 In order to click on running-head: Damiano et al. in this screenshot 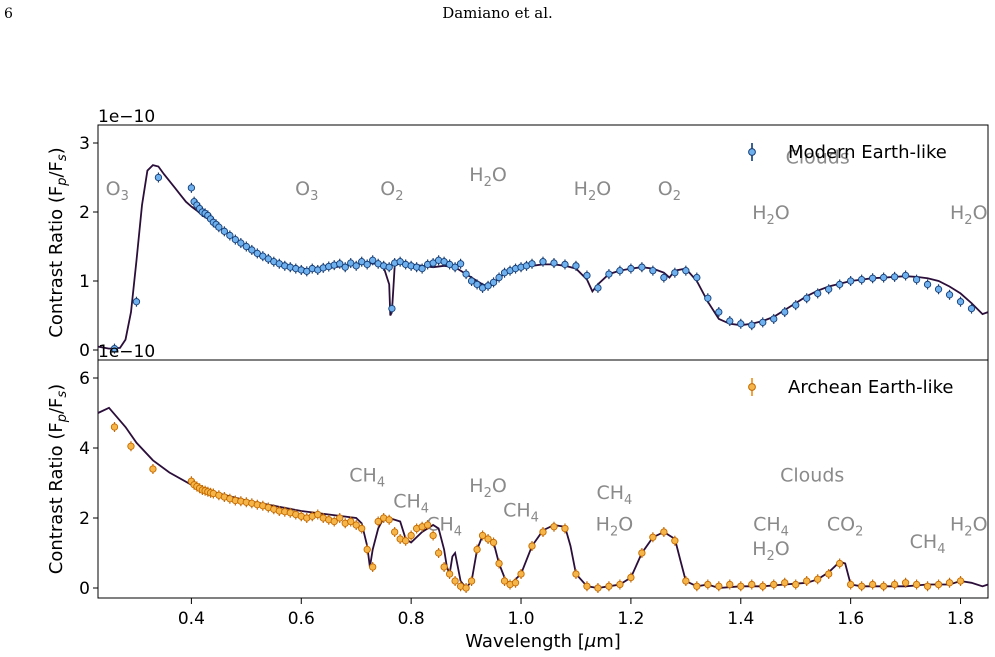, I will do `click(497, 13)`.